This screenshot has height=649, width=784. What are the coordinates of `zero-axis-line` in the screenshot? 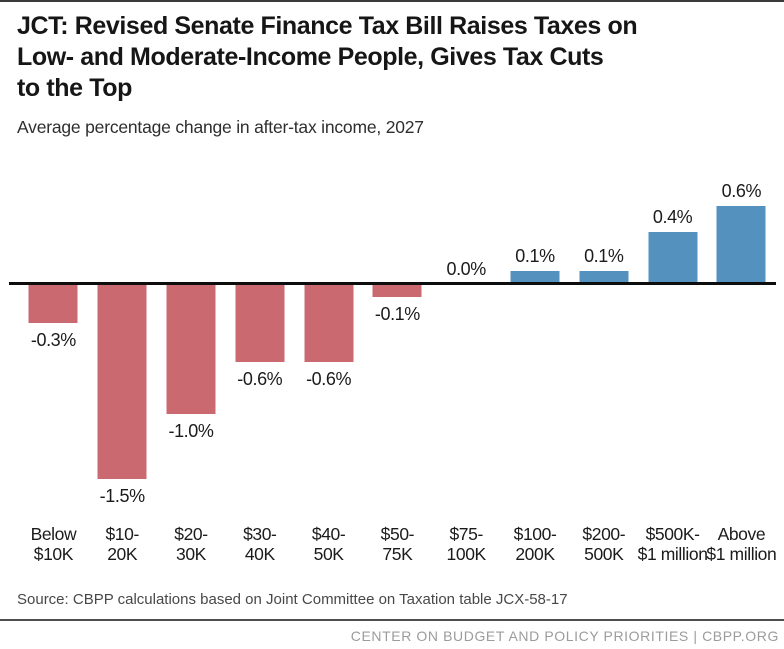 It's located at (392, 283).